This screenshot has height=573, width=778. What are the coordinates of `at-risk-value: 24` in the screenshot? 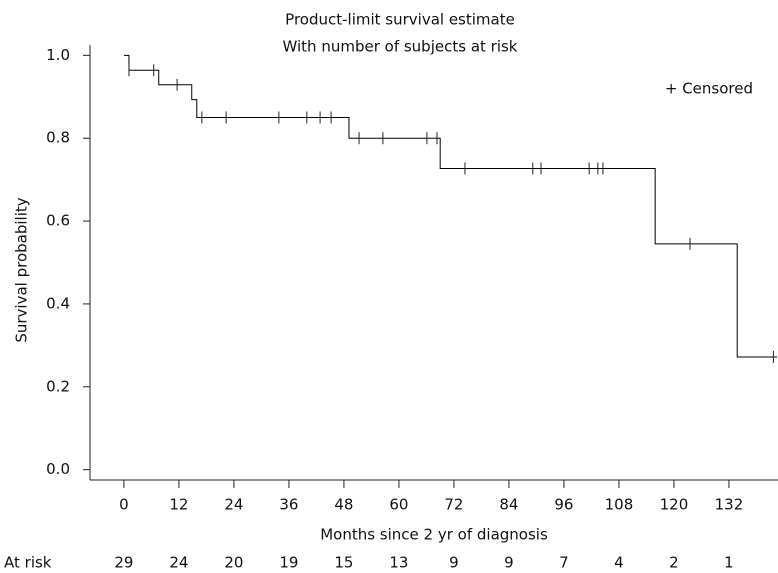 It's located at (178, 563).